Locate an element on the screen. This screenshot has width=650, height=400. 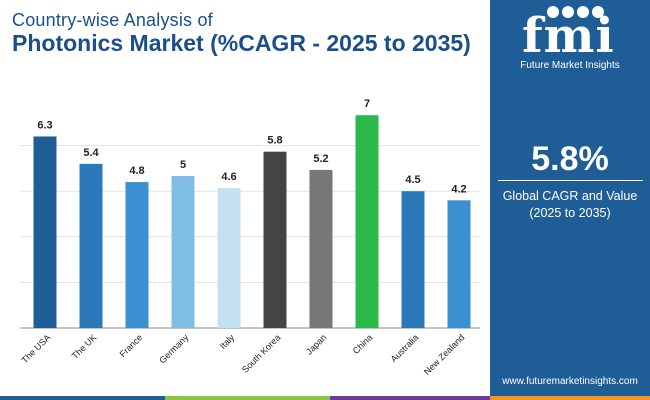
logo-decoration-icons is located at coordinates (587, 12).